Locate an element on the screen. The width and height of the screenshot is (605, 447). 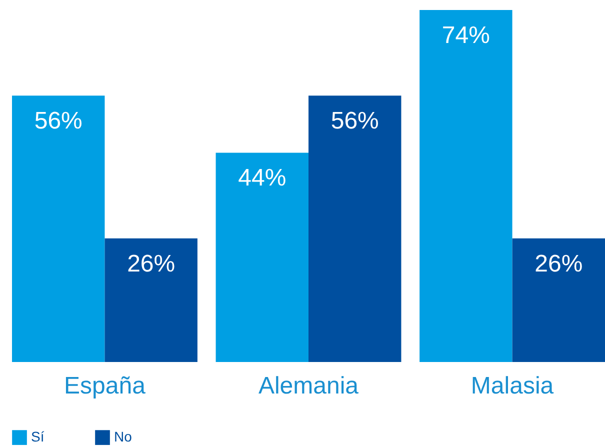
legend-label: No is located at coordinates (123, 436).